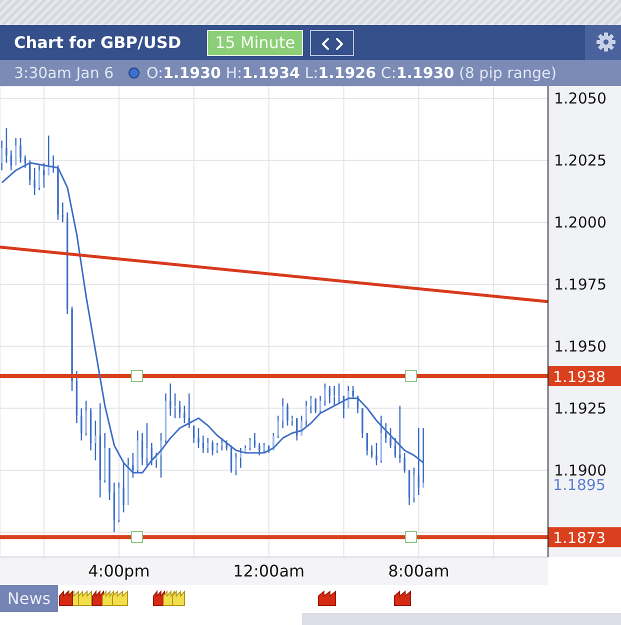  Describe the element at coordinates (29, 598) in the screenshot. I see `text: News` at that location.